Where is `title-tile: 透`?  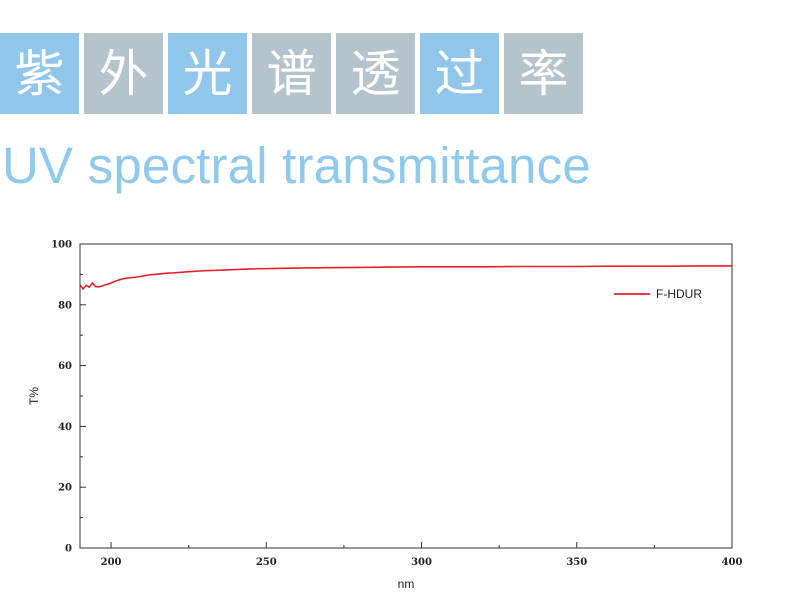 title-tile: 透 is located at coordinates (375, 73).